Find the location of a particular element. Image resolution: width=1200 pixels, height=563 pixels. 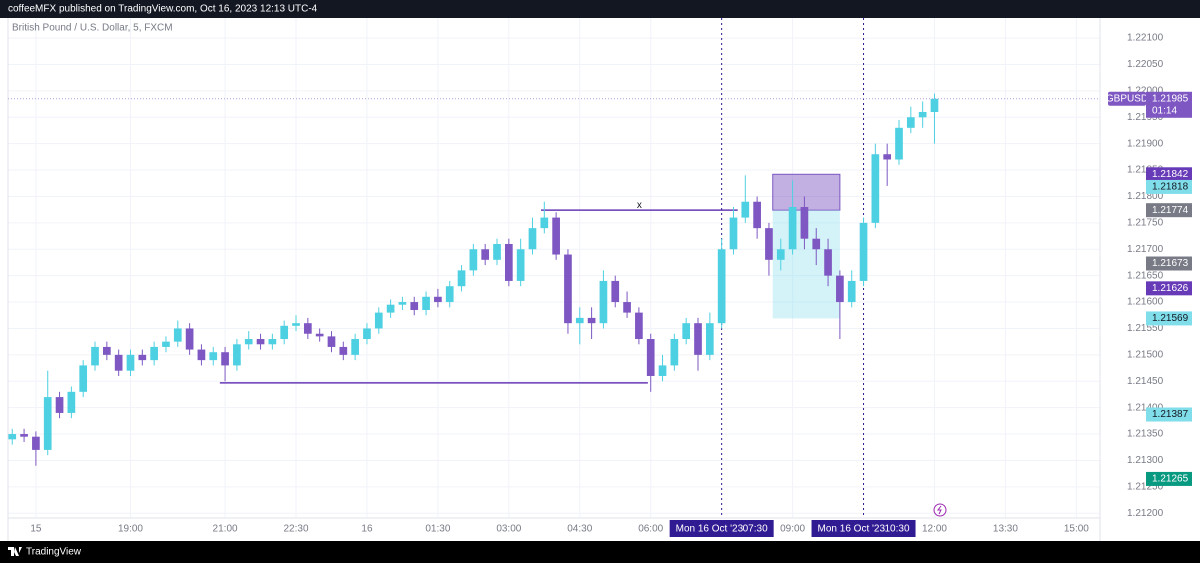

y-tick-label: 1.21200 is located at coordinates (1145, 513).